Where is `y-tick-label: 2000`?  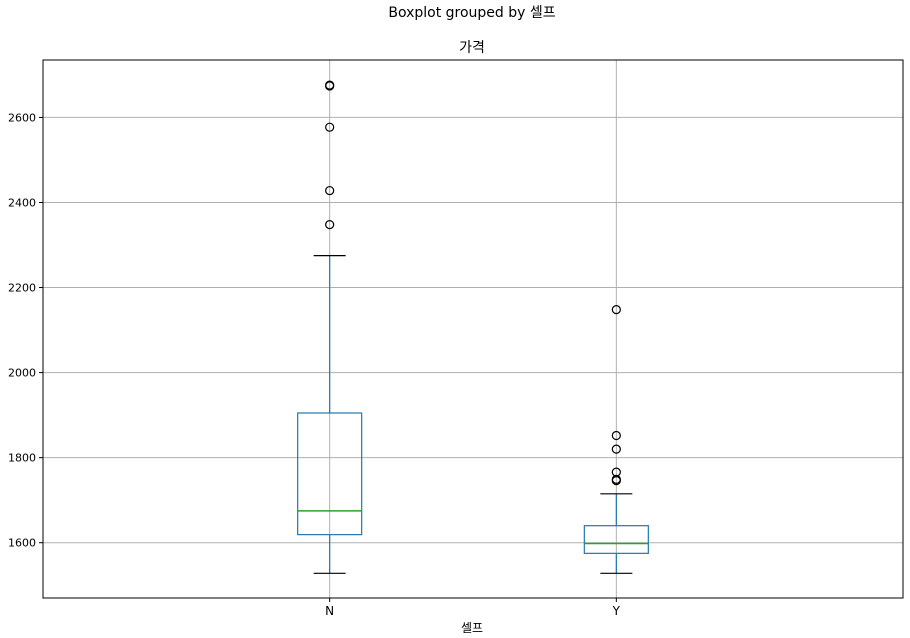 y-tick-label: 2000 is located at coordinates (22, 373).